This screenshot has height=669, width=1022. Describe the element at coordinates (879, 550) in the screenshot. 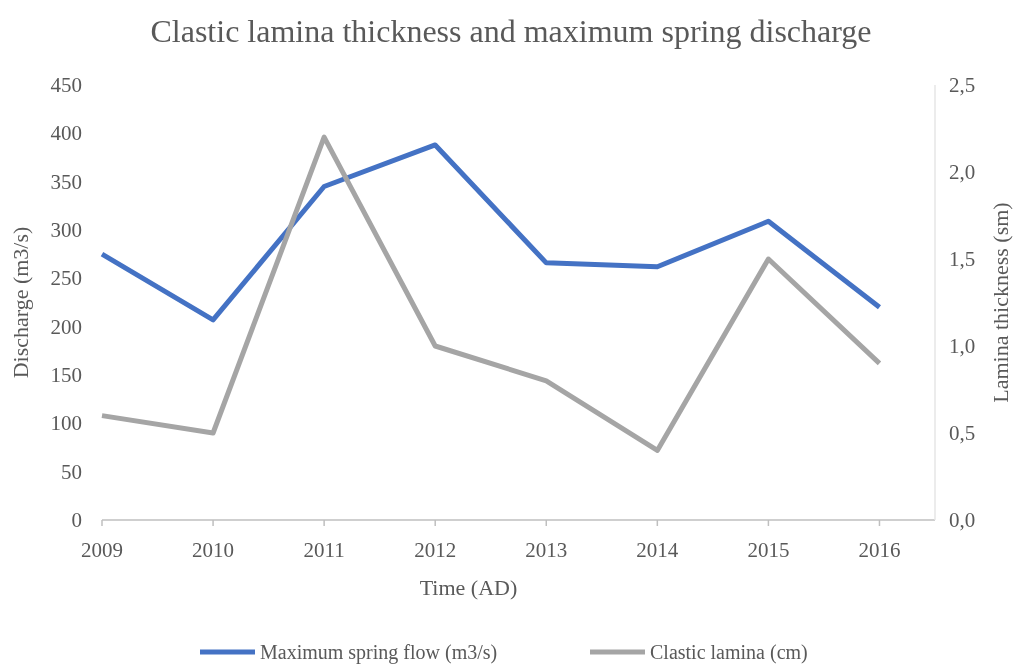

I see `x-tick-label: 2016` at that location.